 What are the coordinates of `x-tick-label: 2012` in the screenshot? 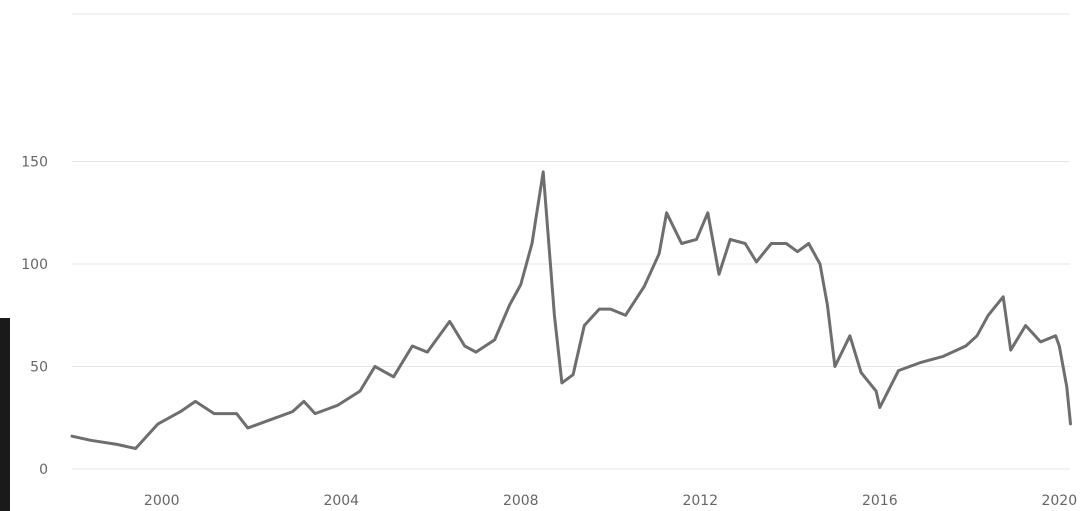 It's located at (700, 501).